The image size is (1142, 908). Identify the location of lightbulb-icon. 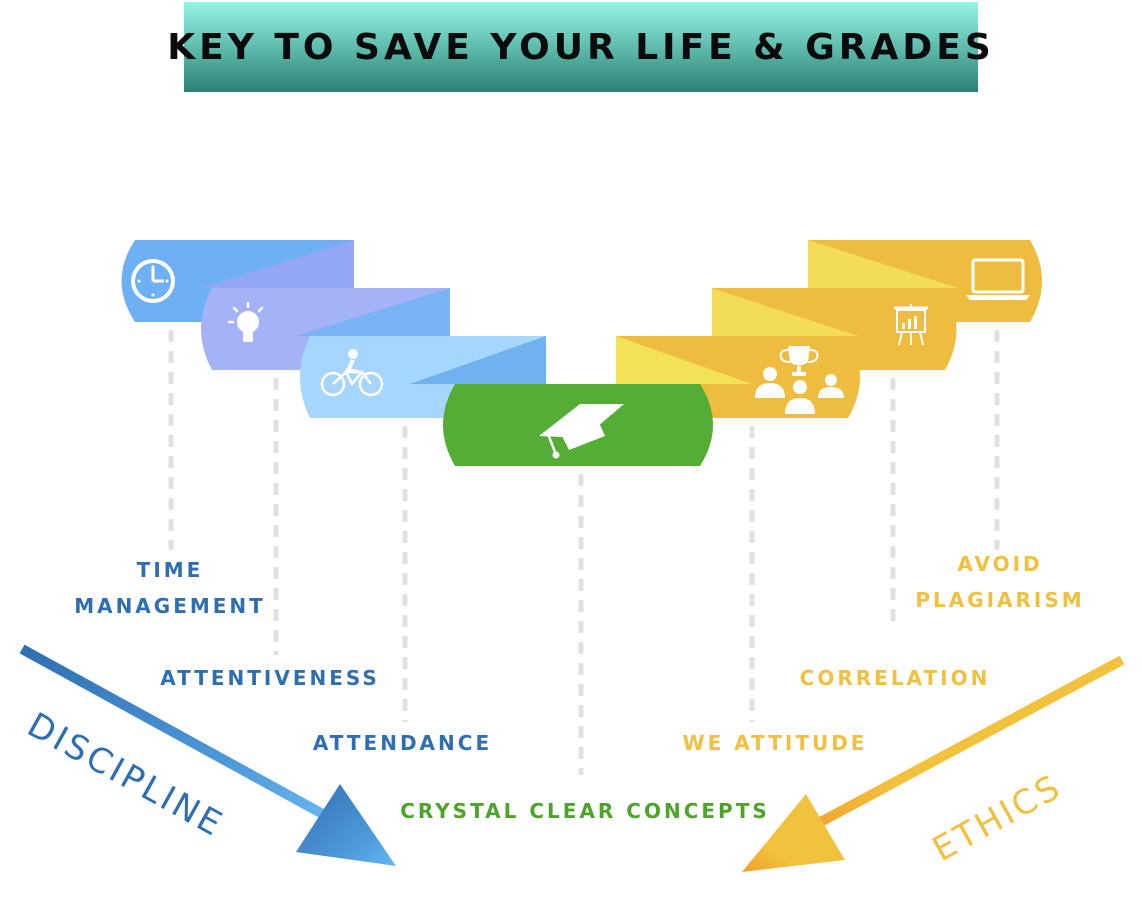
(245, 321).